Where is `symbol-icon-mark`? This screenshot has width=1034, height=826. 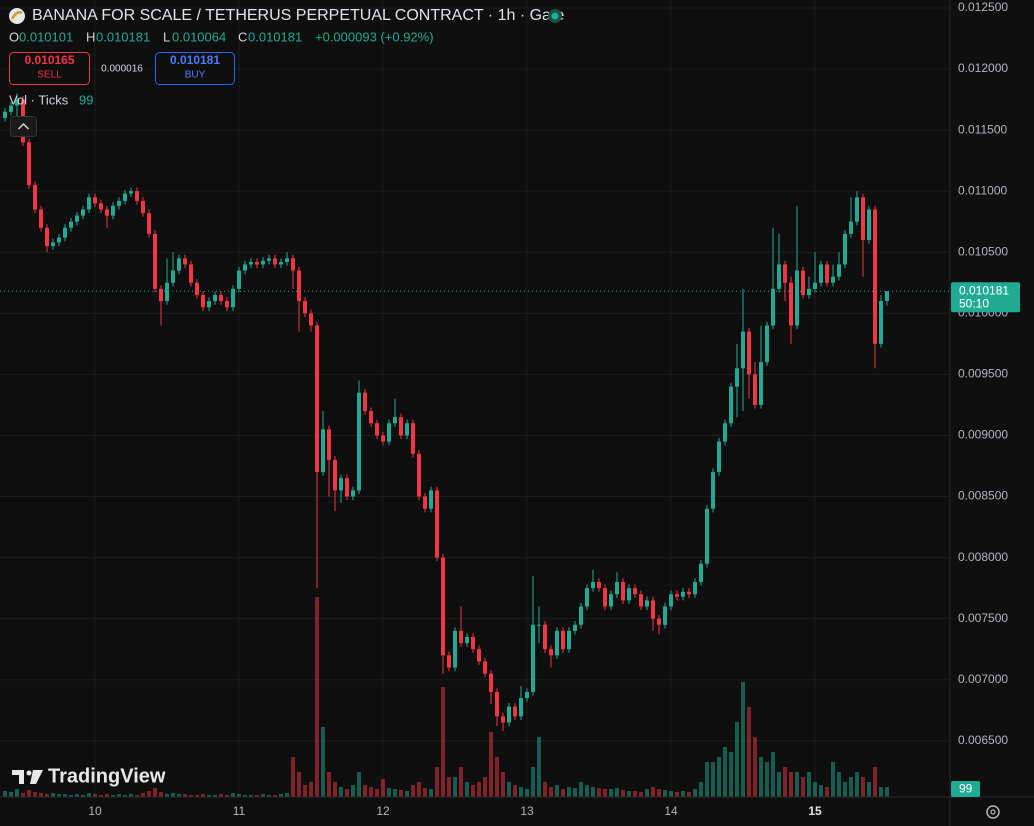
symbol-icon-mark is located at coordinates (16, 15).